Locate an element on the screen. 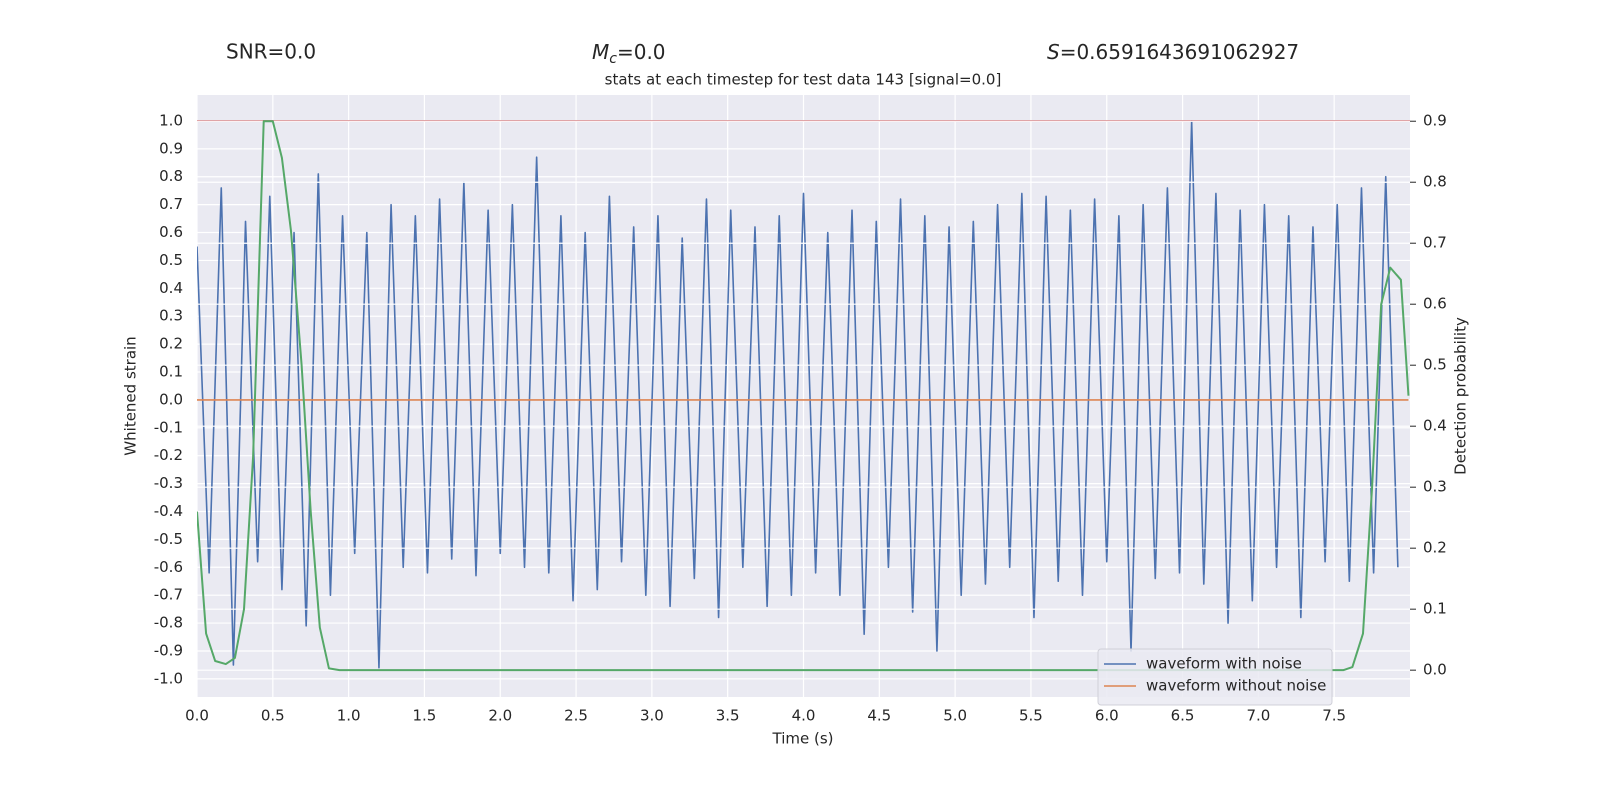 The width and height of the screenshot is (1600, 800). y-tick-label: 1.0 is located at coordinates (171, 120).